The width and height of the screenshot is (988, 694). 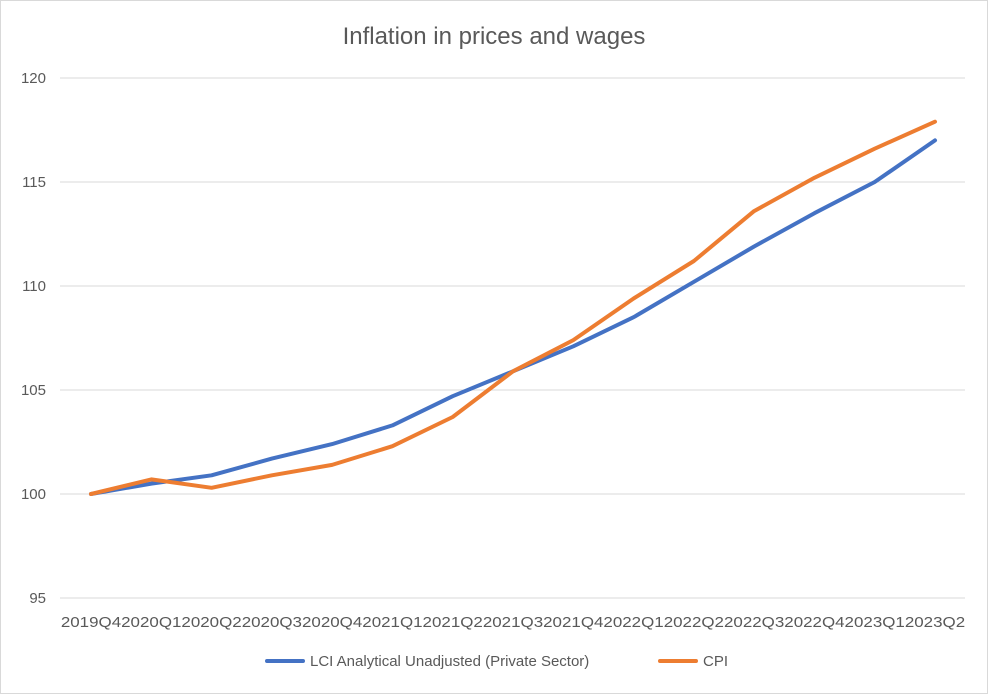 I want to click on y-tick-label: 120, so click(x=33, y=78).